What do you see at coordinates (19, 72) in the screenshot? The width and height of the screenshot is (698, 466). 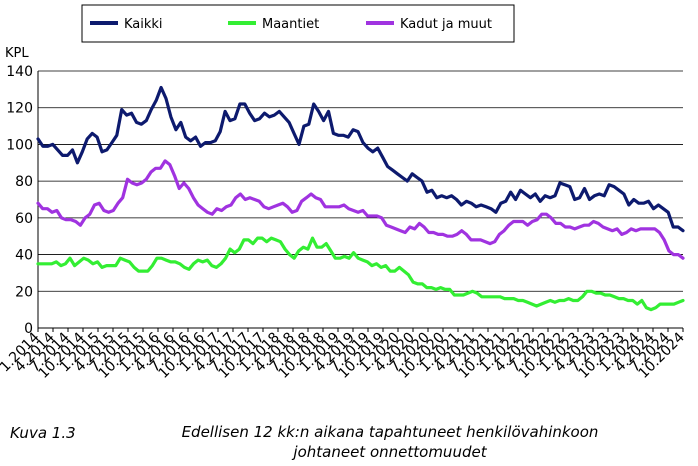 I see `y-tick-label: 140` at bounding box center [19, 72].